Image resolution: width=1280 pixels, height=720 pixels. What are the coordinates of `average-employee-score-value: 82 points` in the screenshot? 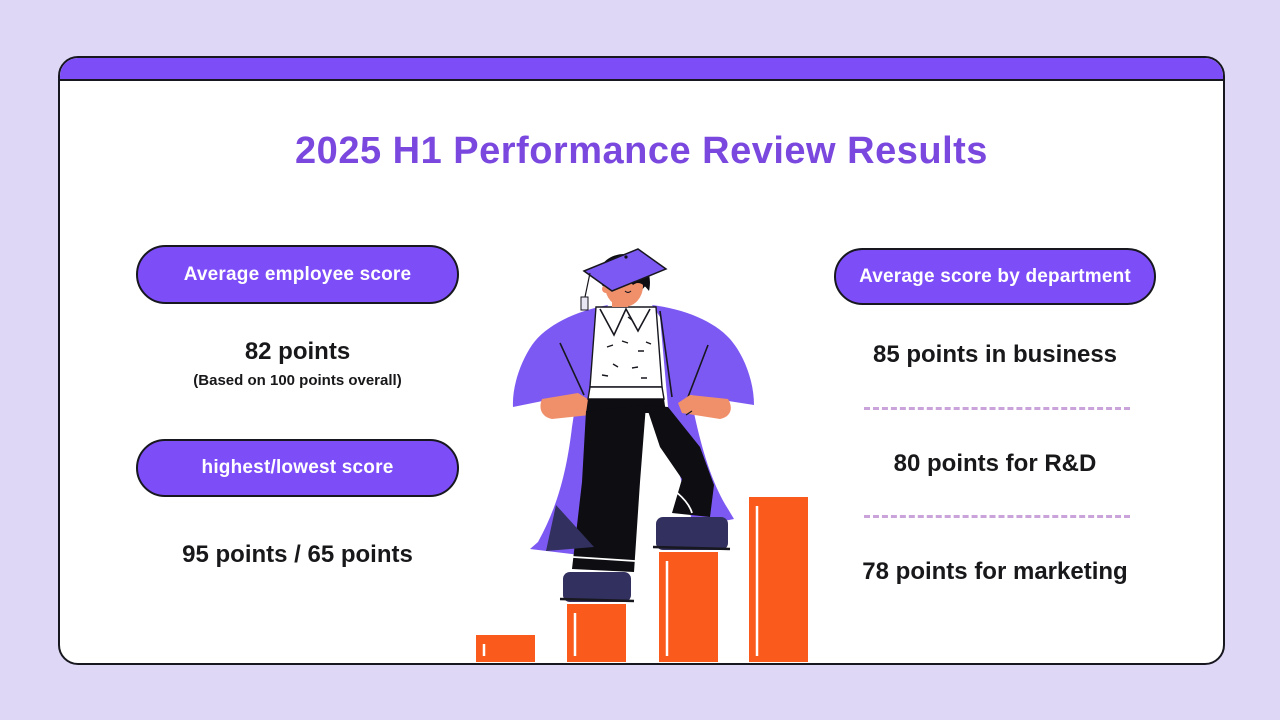 It's located at (297, 351).